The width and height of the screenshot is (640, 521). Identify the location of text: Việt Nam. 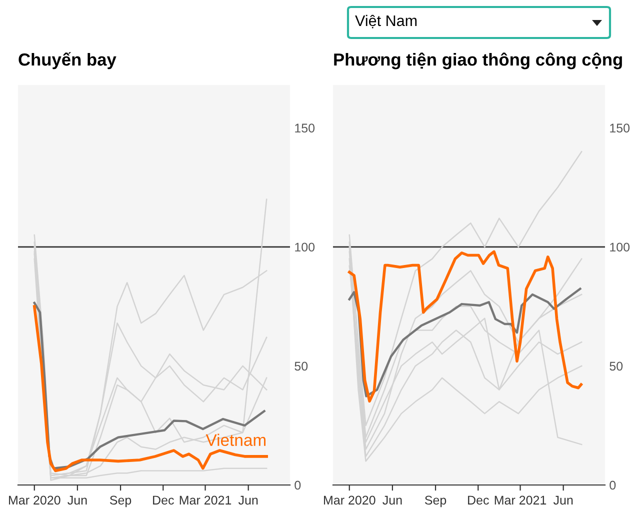
(386, 21).